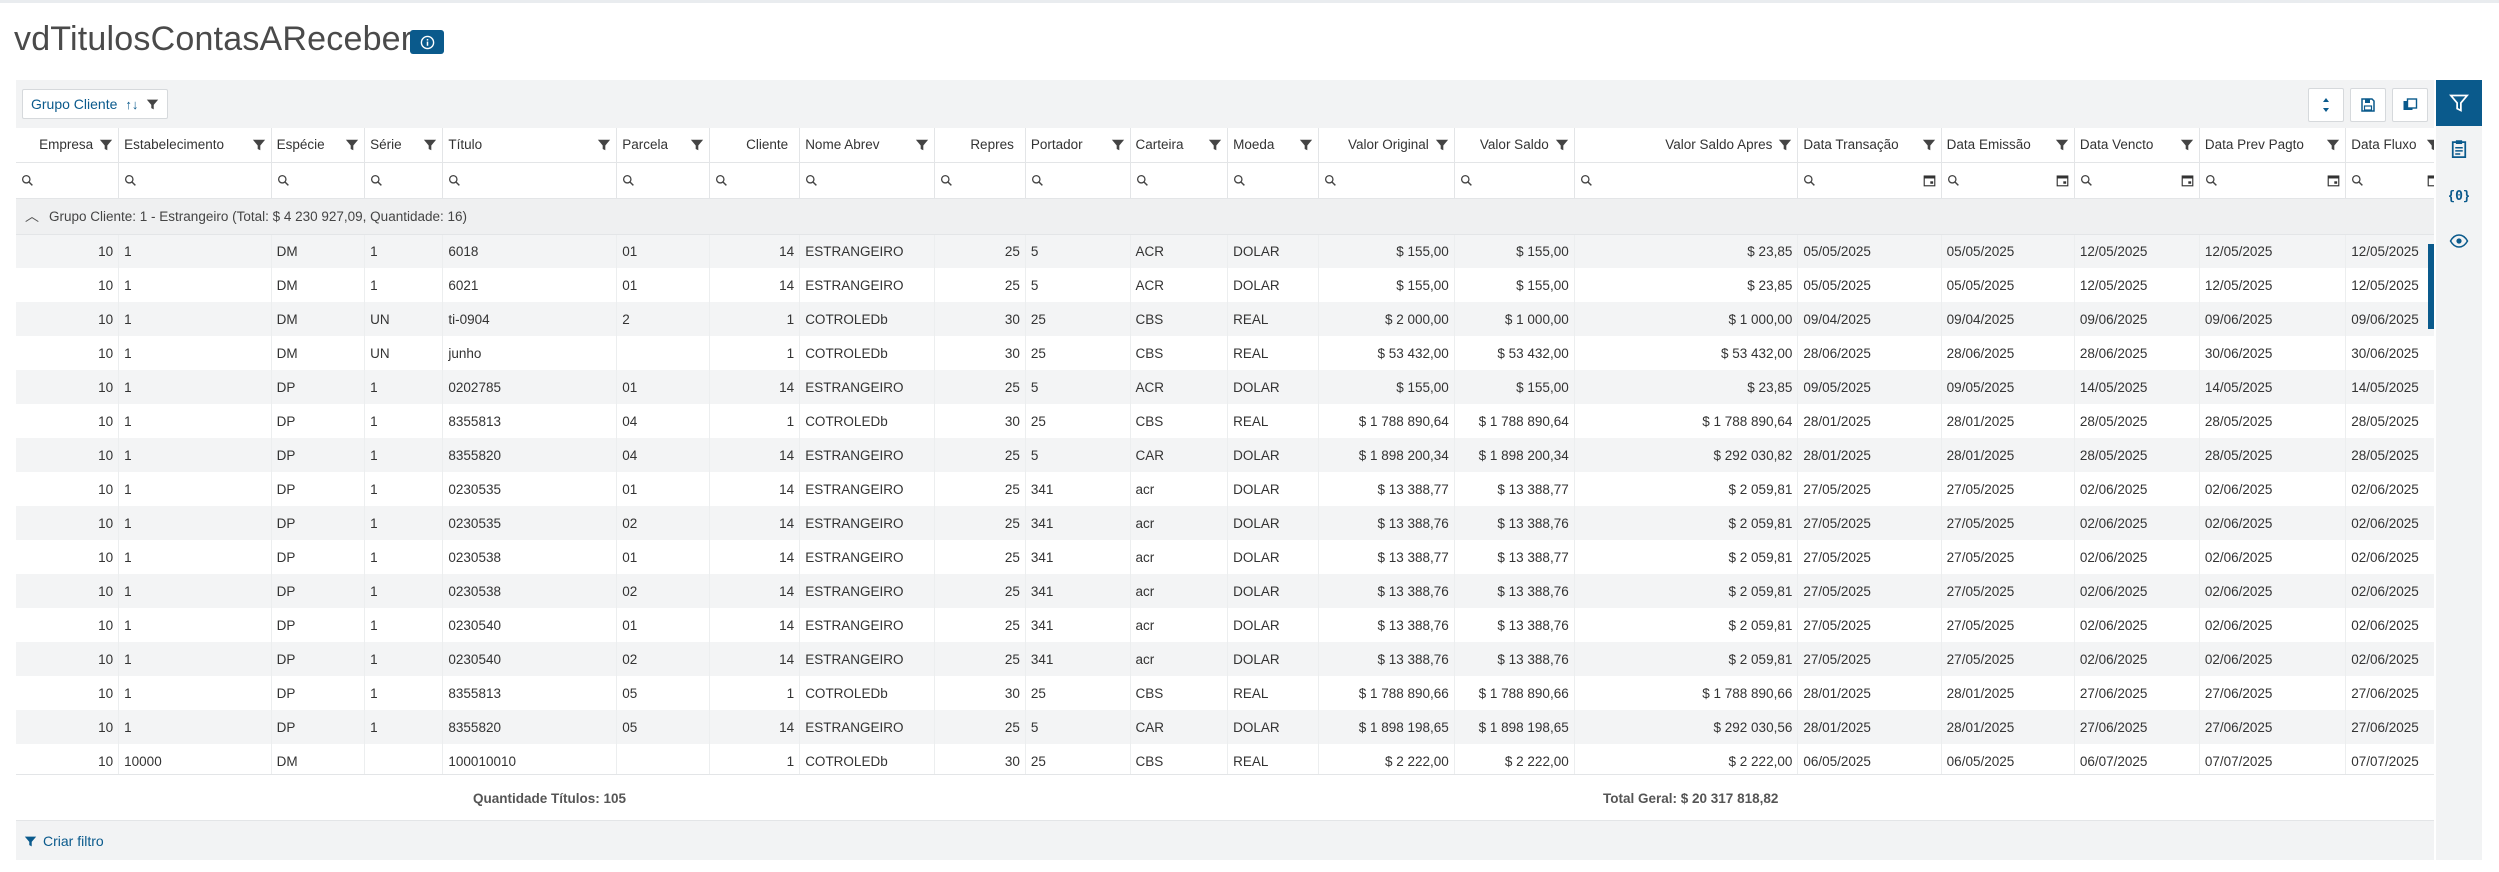 This screenshot has height=872, width=2499. What do you see at coordinates (2137, 145) in the screenshot?
I see `column-header: Data Vencto` at bounding box center [2137, 145].